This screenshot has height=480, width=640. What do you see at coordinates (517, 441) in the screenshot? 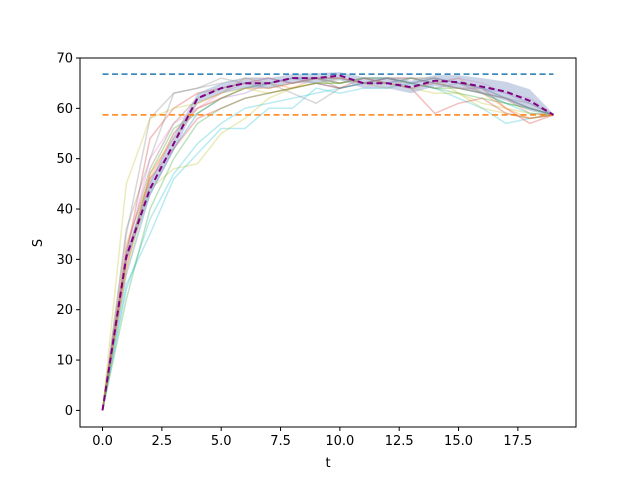
I see `x-tick-label: 17.5` at bounding box center [517, 441].